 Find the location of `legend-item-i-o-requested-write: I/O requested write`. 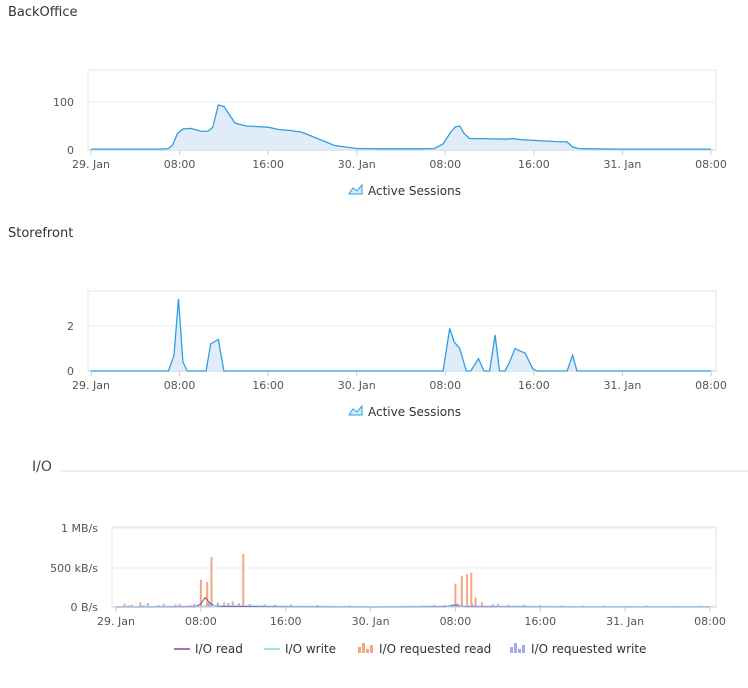

legend-item-i-o-requested-write: I/O requested write is located at coordinates (578, 649).